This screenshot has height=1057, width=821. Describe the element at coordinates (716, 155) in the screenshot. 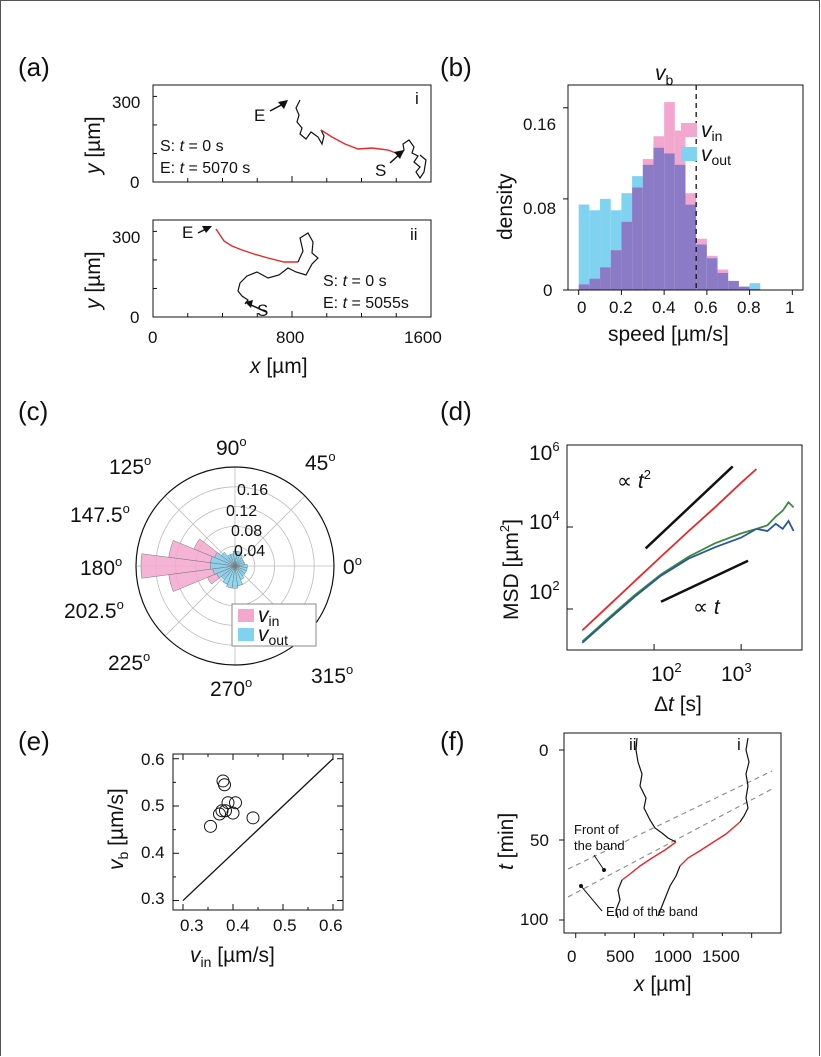

I see `b-legend-out: vout` at that location.